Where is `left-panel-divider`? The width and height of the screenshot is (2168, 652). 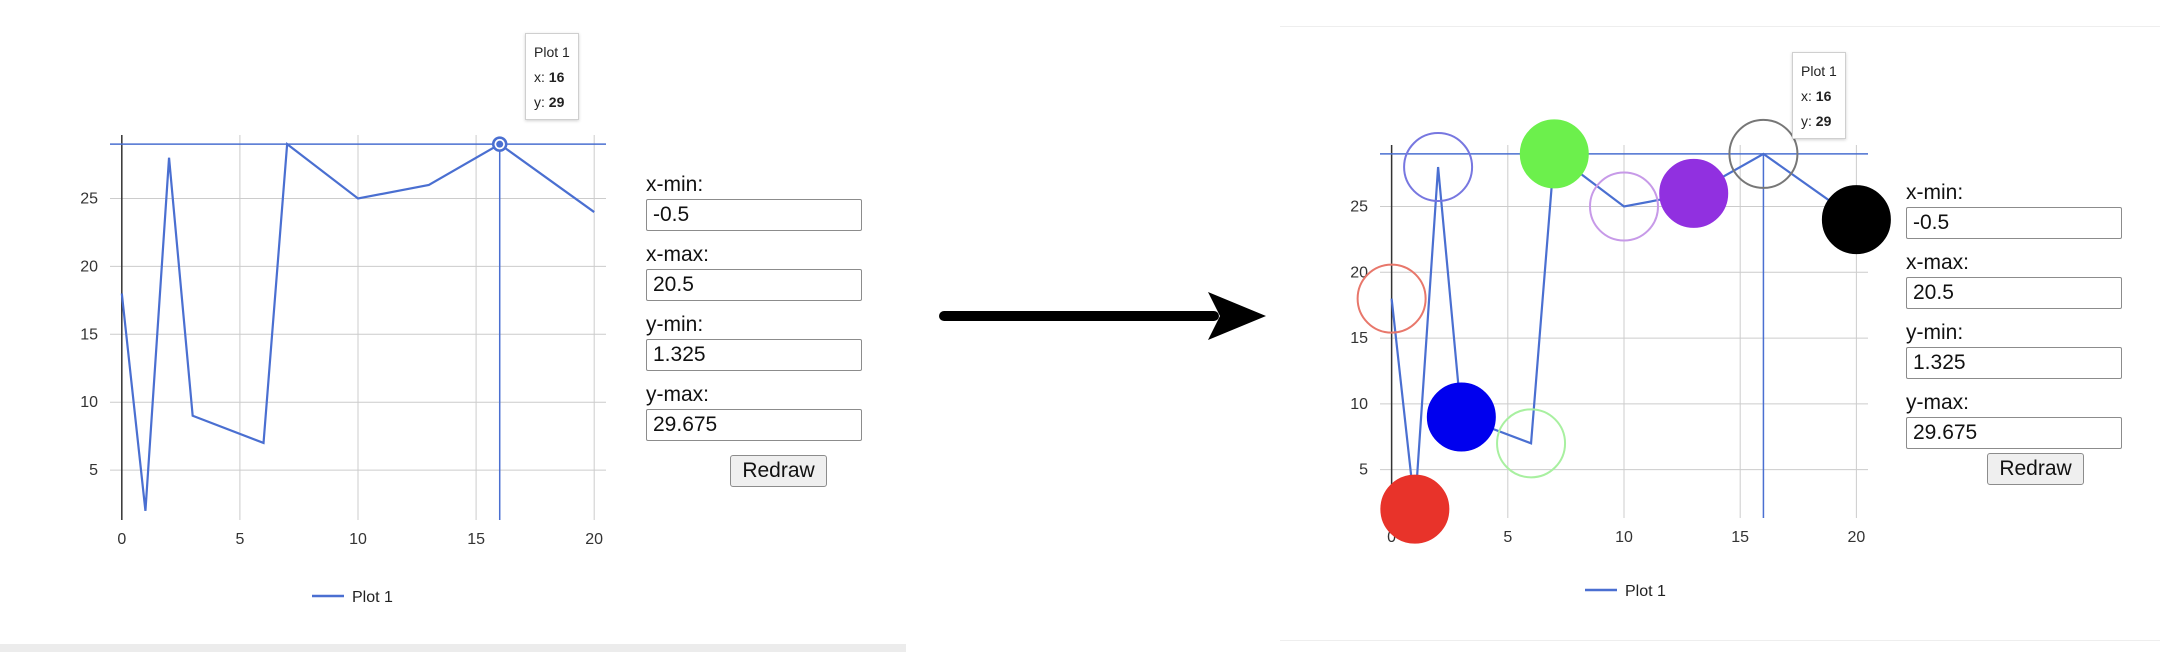 left-panel-divider is located at coordinates (453, 648).